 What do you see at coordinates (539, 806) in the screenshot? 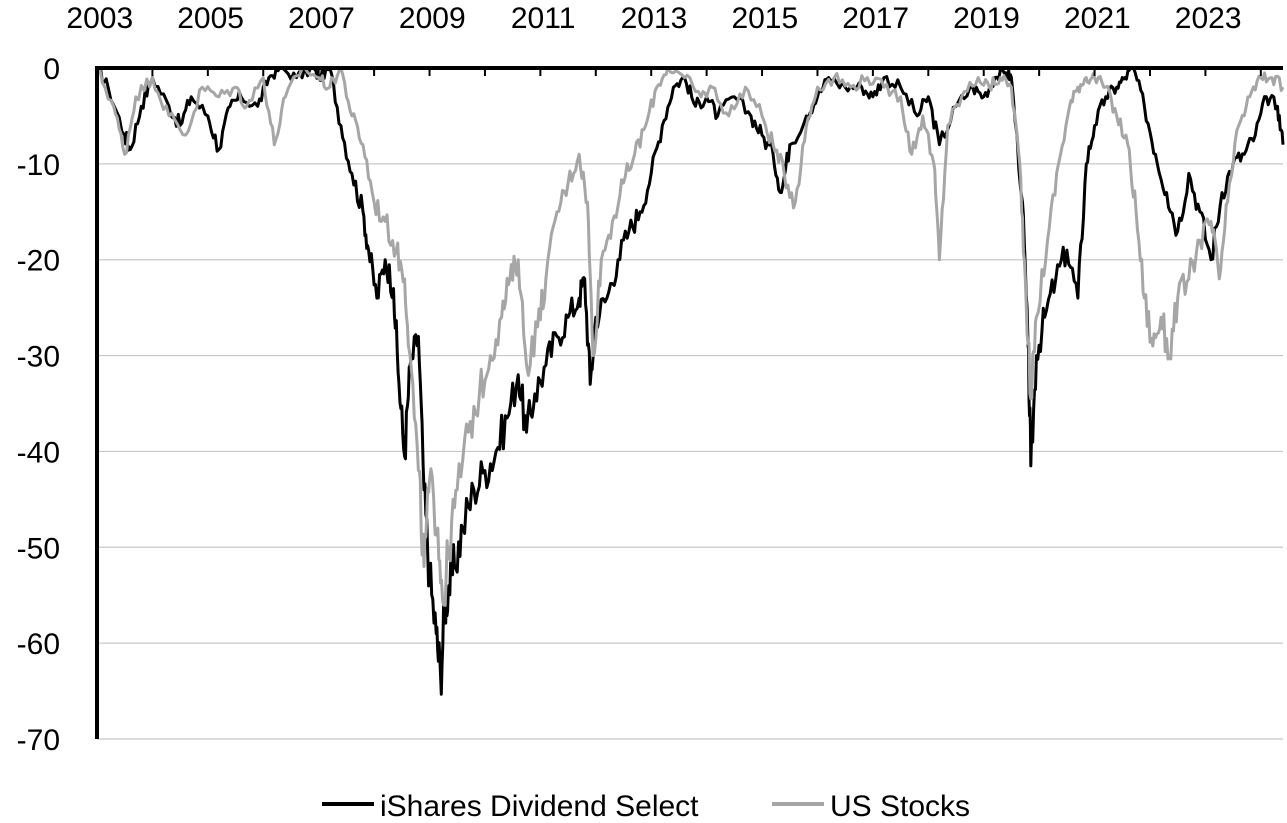
I see `legend-label: iShares Dividend Select` at bounding box center [539, 806].